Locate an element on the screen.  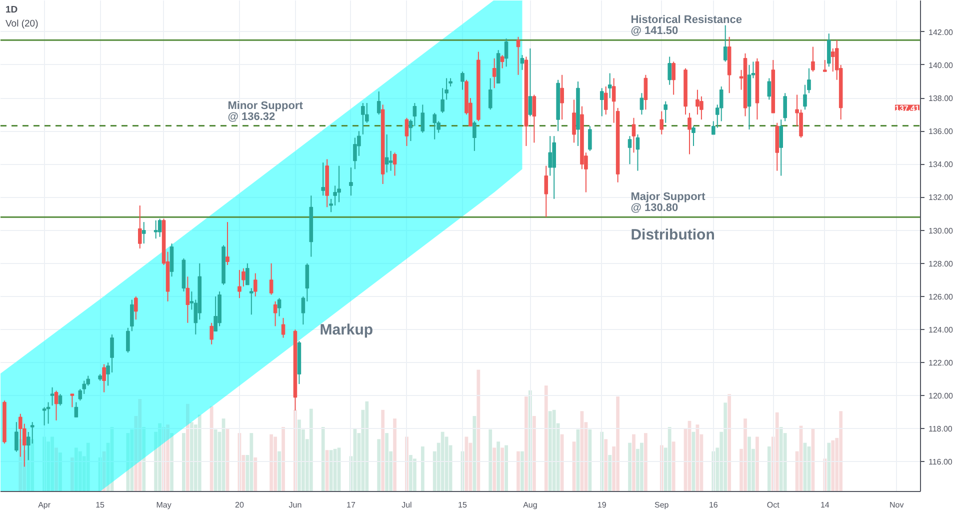
x-tick-label: Jun is located at coordinates (295, 505).